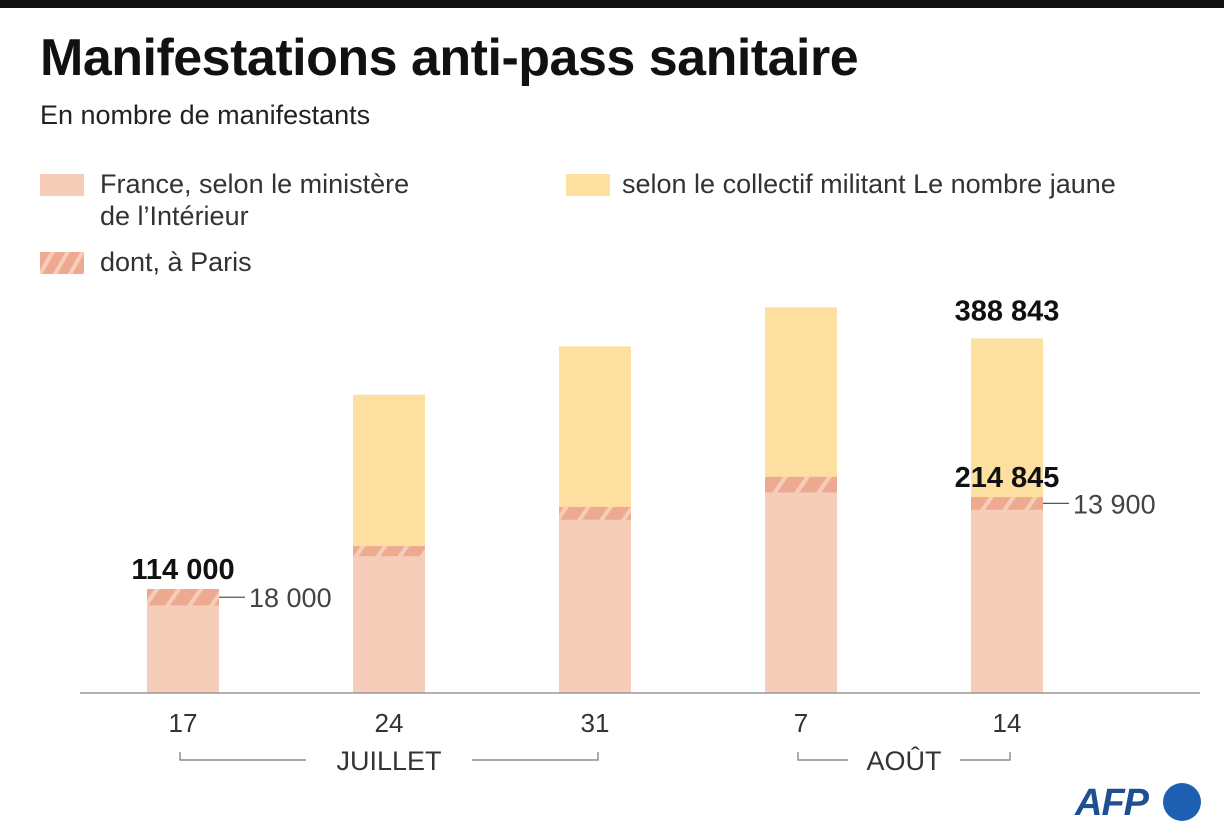 Image resolution: width=1224 pixels, height=826 pixels. I want to click on month-label: JUILLET, so click(388, 761).